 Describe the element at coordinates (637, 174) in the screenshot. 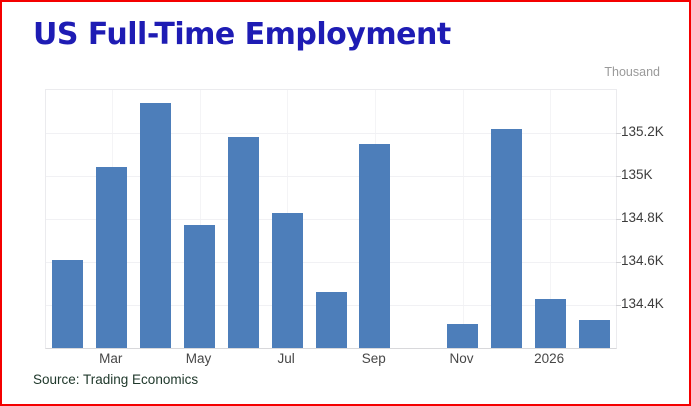

I see `y-axis-label: 135K` at that location.